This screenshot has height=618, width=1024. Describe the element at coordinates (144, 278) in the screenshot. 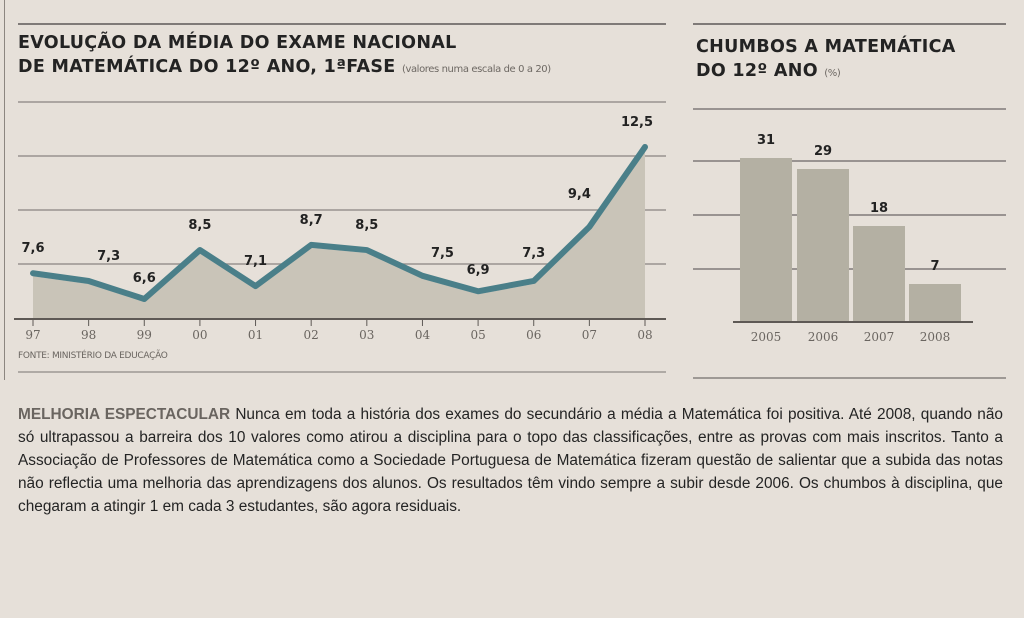

I see `data-label: 6,6` at that location.